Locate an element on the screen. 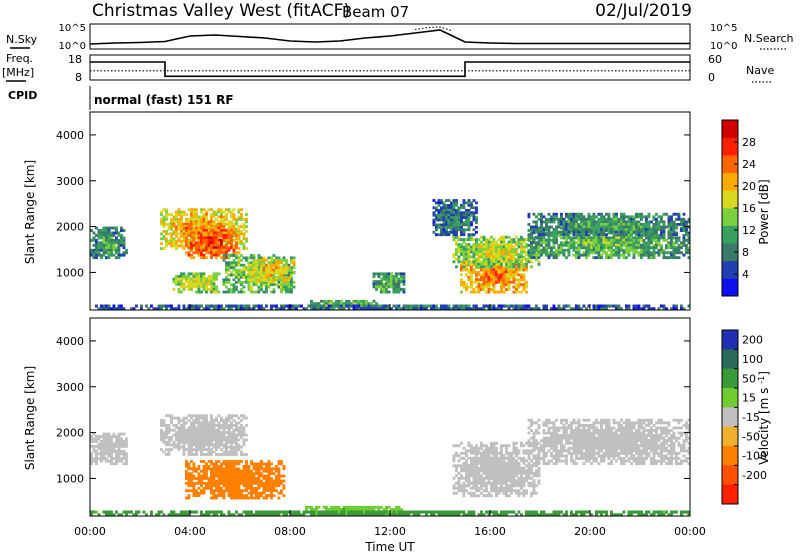  noise-panel: N.Sky 10^5 10^0 10^5 10^0 N.Search is located at coordinates (400, 37).